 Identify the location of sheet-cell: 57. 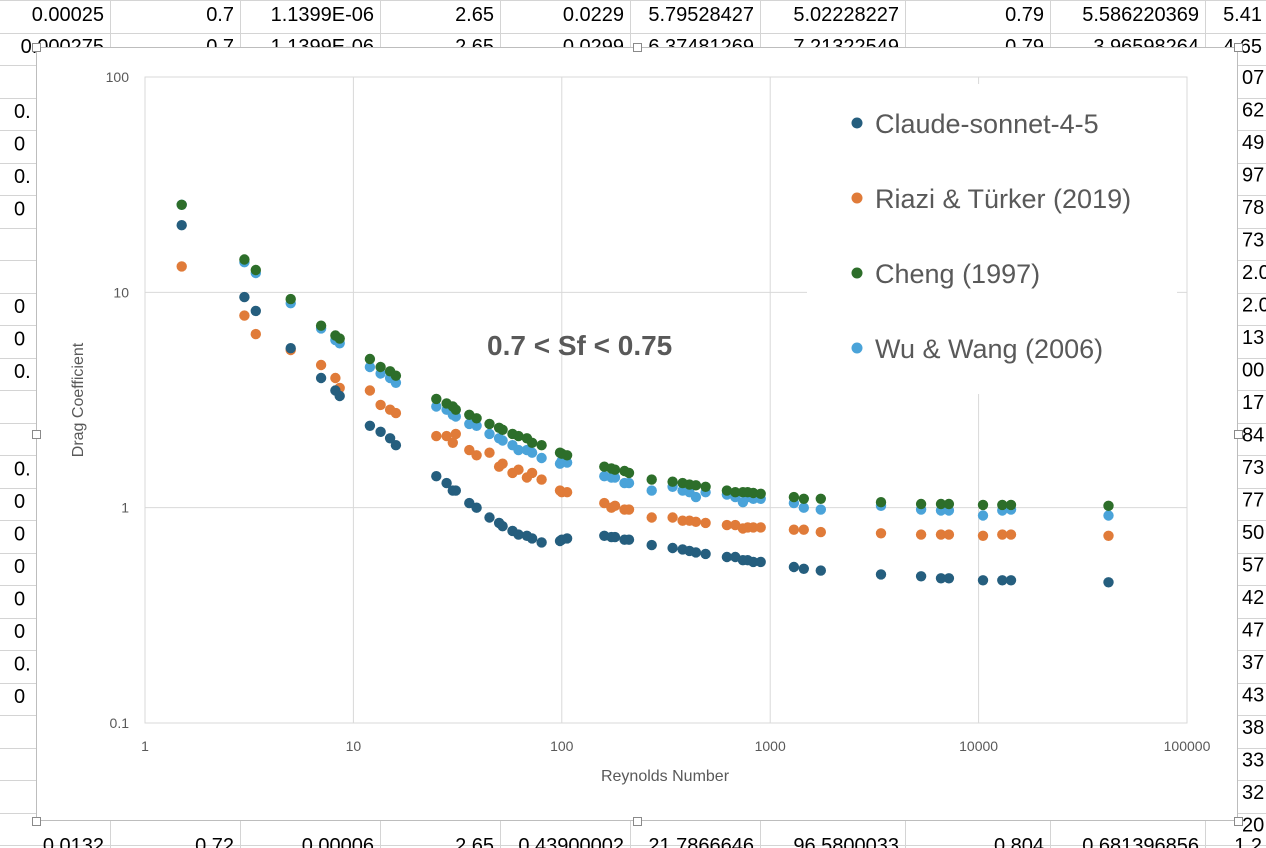
(1253, 566).